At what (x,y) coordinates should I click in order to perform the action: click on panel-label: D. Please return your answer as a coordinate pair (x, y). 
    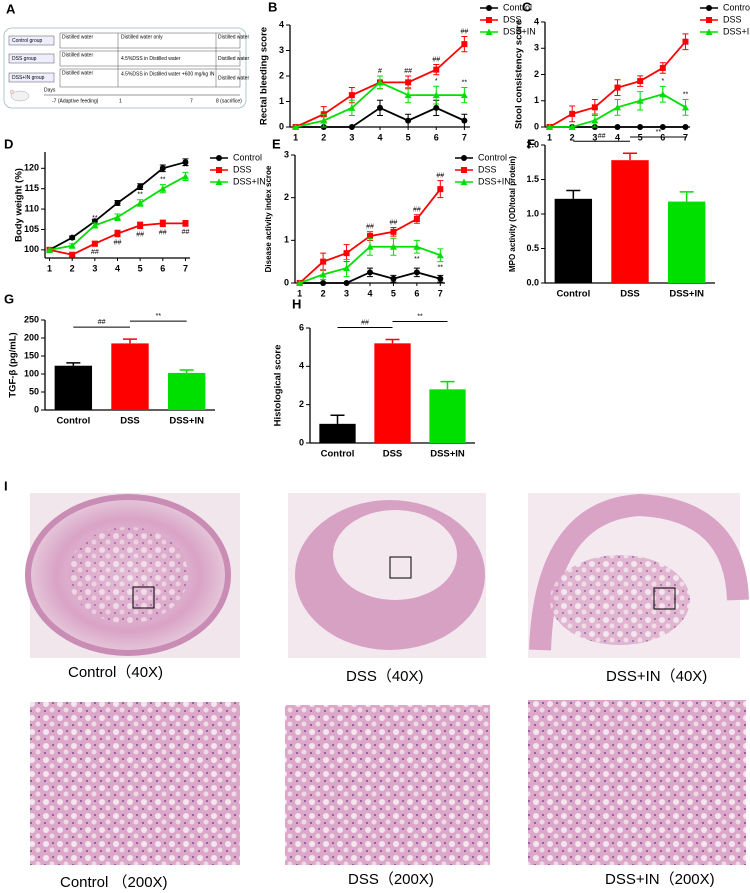
    Looking at the image, I should click on (8, 143).